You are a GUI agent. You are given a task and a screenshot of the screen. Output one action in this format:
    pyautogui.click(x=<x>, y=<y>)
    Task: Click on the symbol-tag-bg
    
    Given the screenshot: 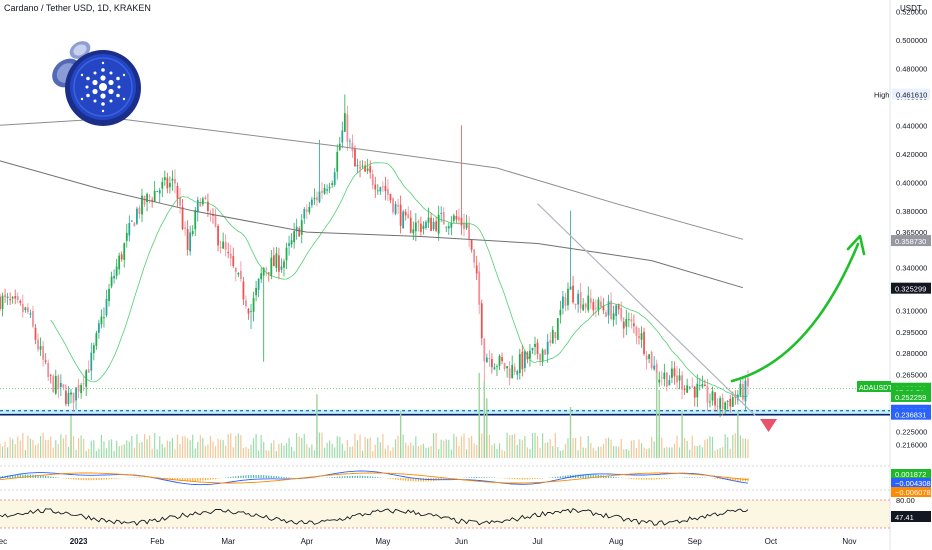 What is the action you would take?
    pyautogui.click(x=874, y=386)
    